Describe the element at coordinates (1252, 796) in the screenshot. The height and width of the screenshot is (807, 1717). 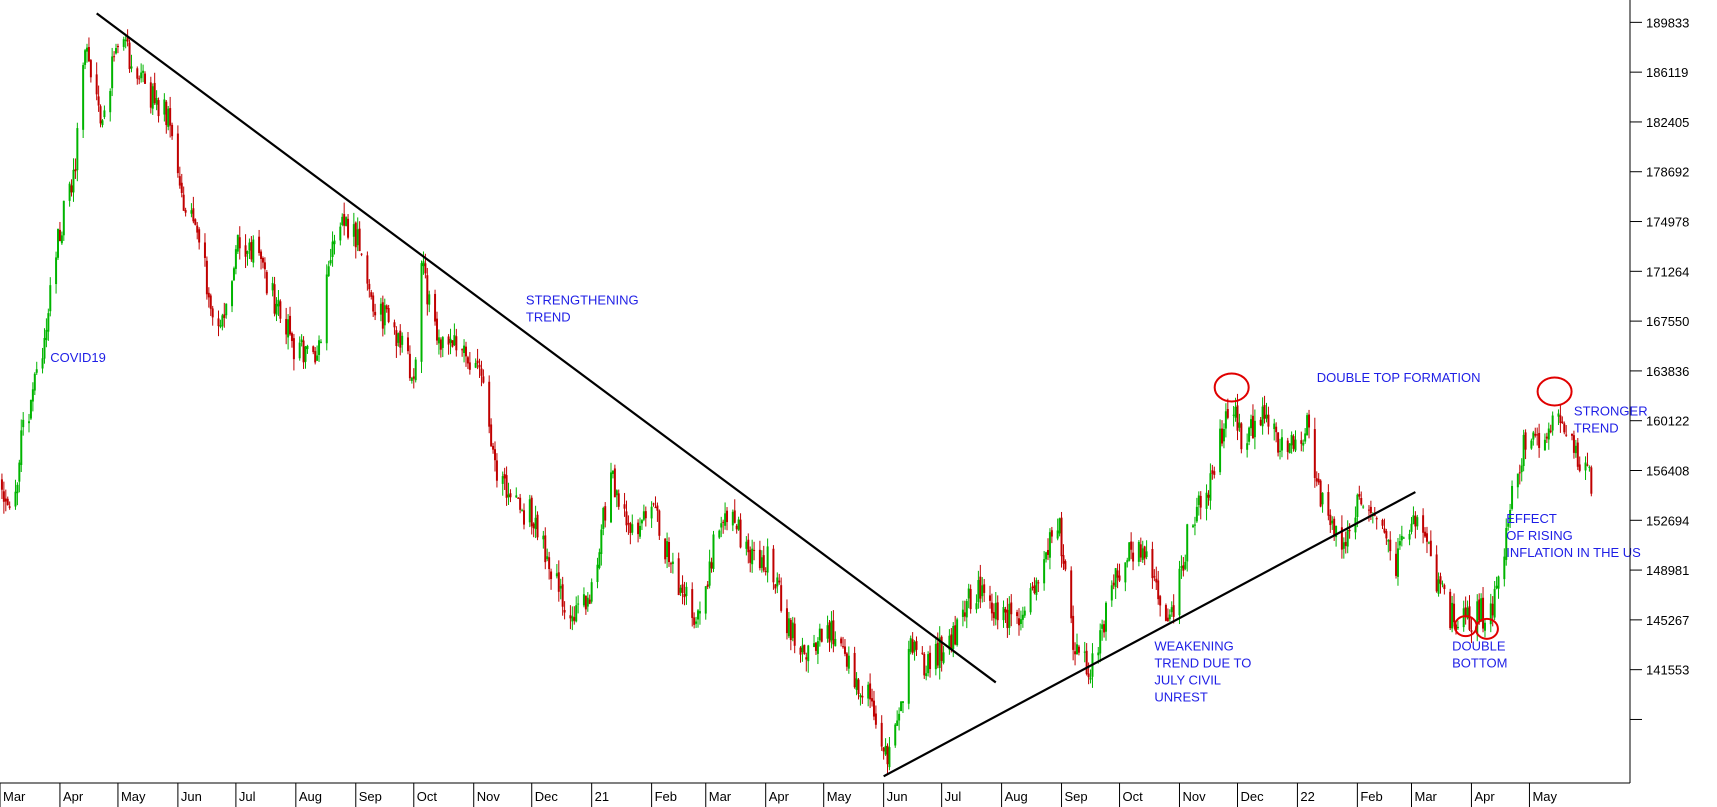
I see `x-tick-label: Dec` at that location.